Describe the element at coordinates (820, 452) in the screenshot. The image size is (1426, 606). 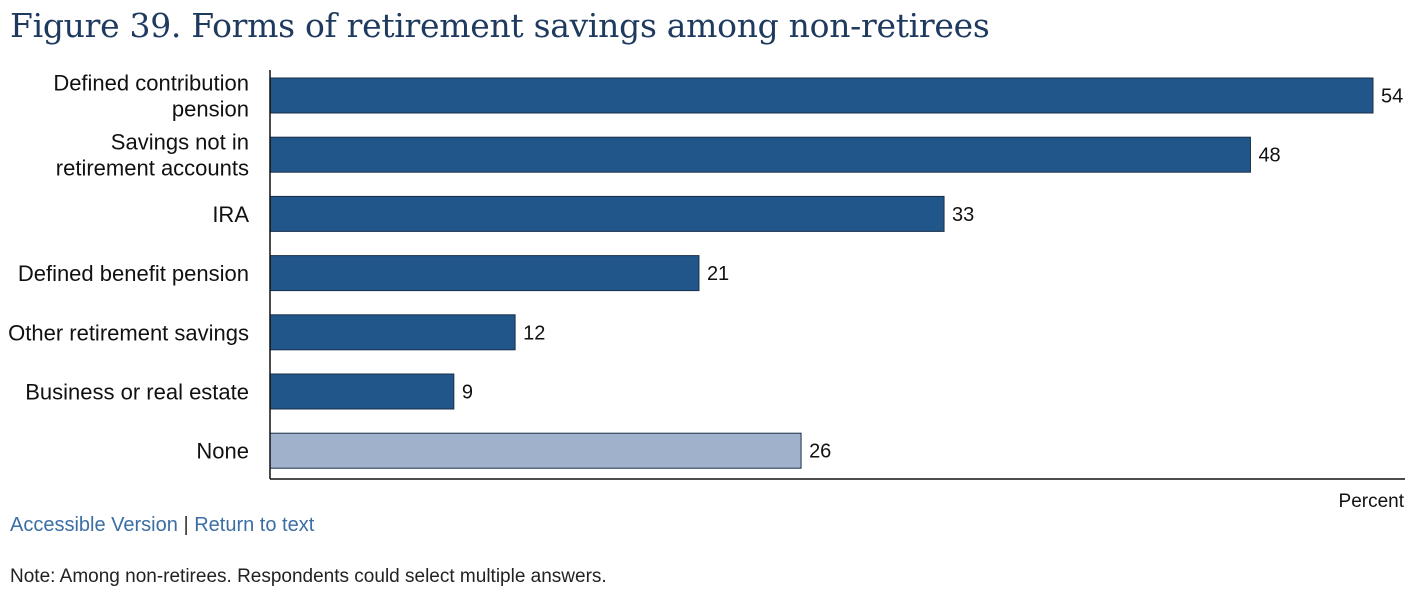
I see `bar-value-label: 26` at that location.